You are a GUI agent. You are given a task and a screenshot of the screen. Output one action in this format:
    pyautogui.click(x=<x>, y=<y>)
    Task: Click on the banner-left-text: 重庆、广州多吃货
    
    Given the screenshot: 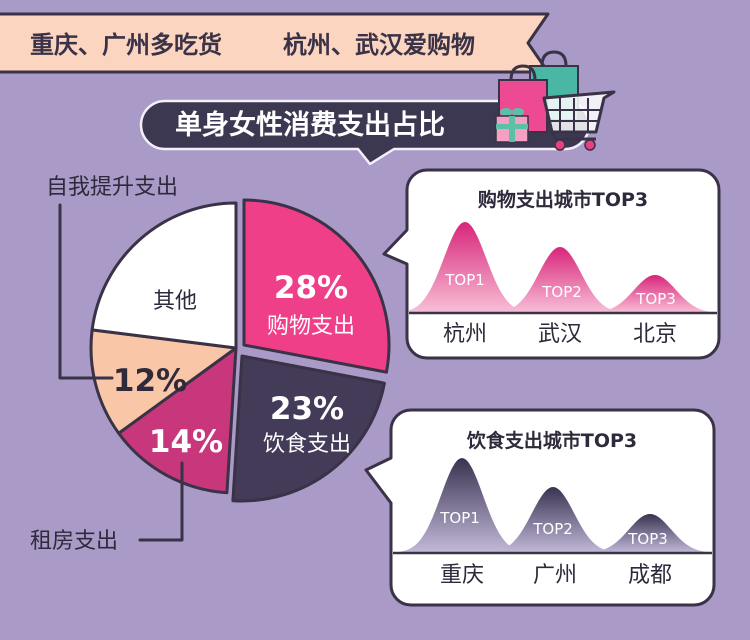 What is the action you would take?
    pyautogui.click(x=126, y=45)
    